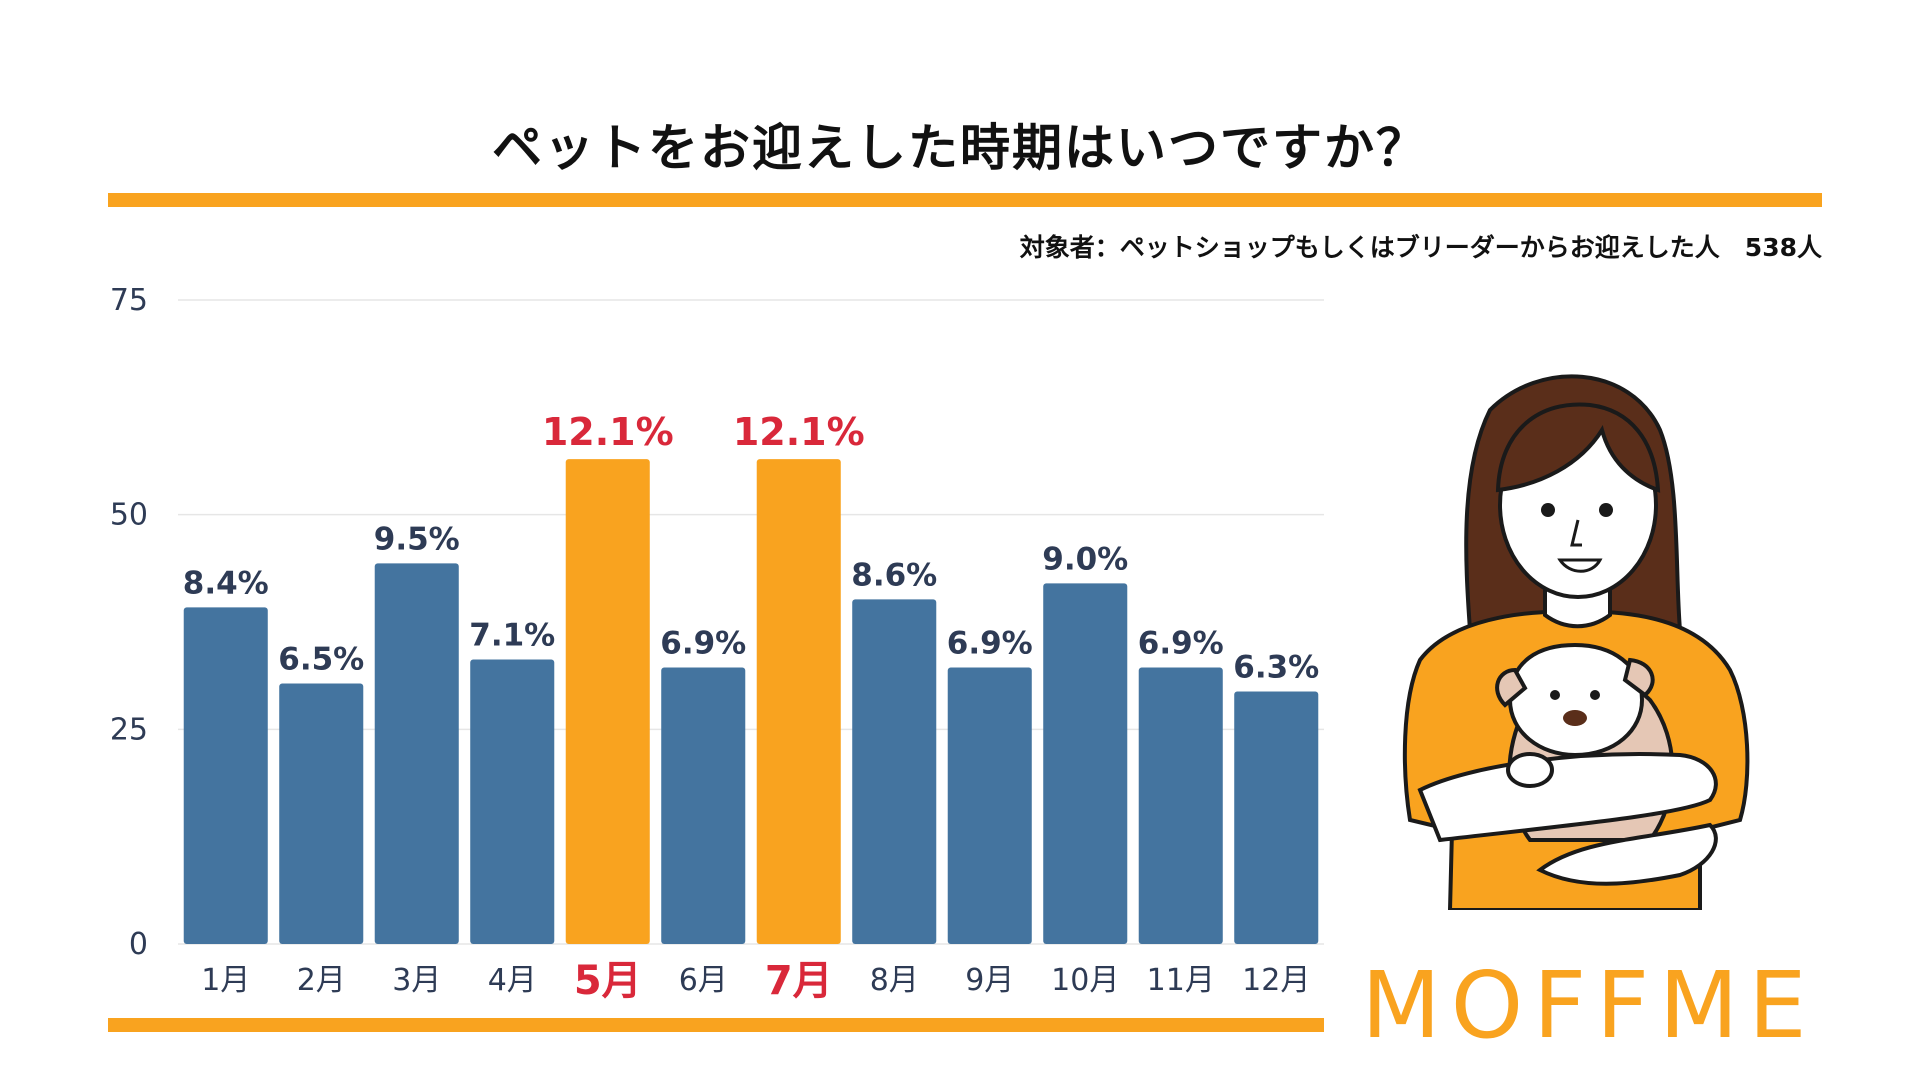  I want to click on x-tick-label: 9月, so click(989, 980).